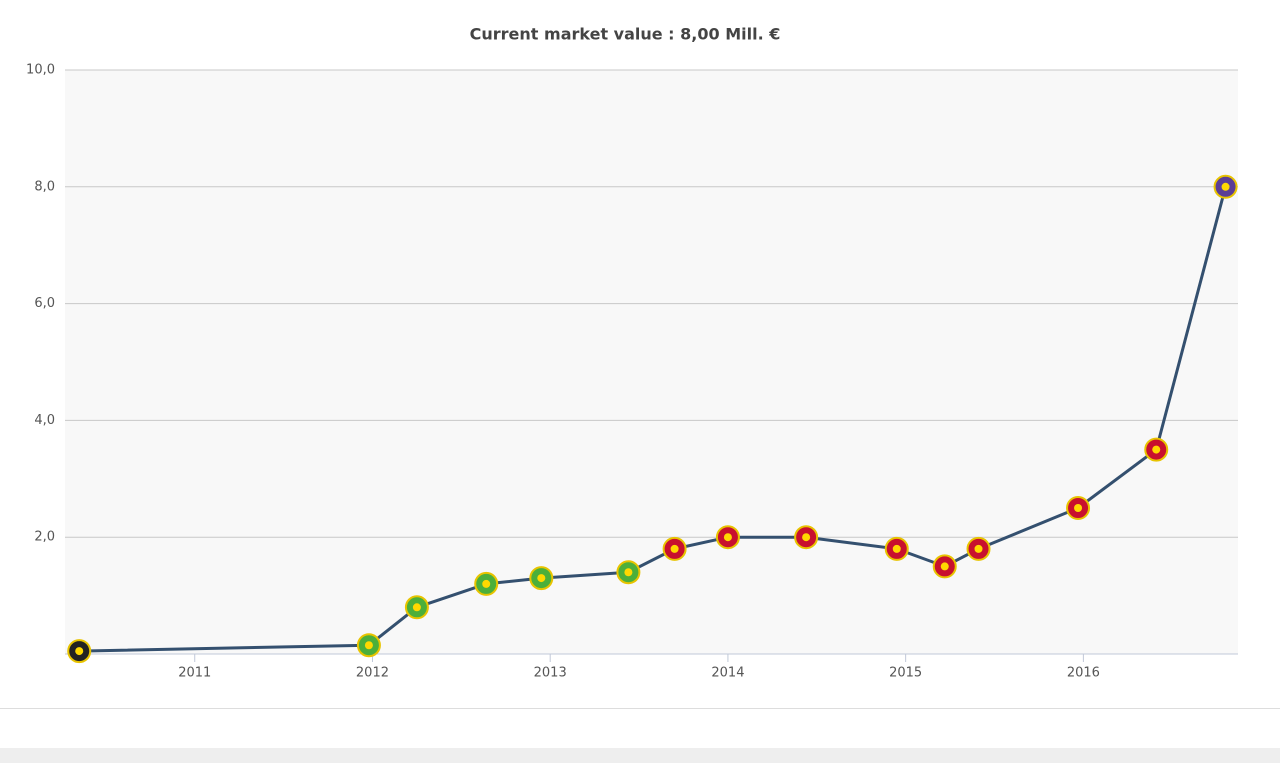  Describe the element at coordinates (1083, 673) in the screenshot. I see `x-tick-label: 2016` at that location.